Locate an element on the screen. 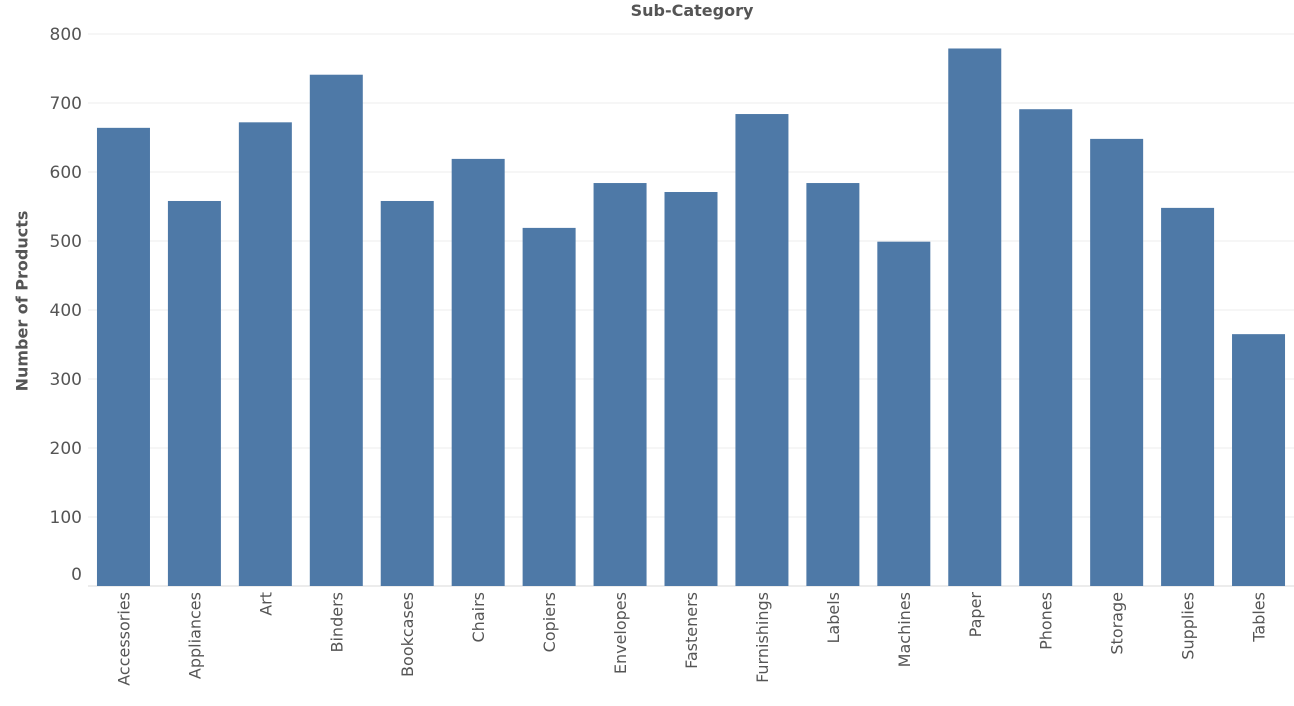 The image size is (1294, 706). x-tick-label: Phones is located at coordinates (1046, 621).